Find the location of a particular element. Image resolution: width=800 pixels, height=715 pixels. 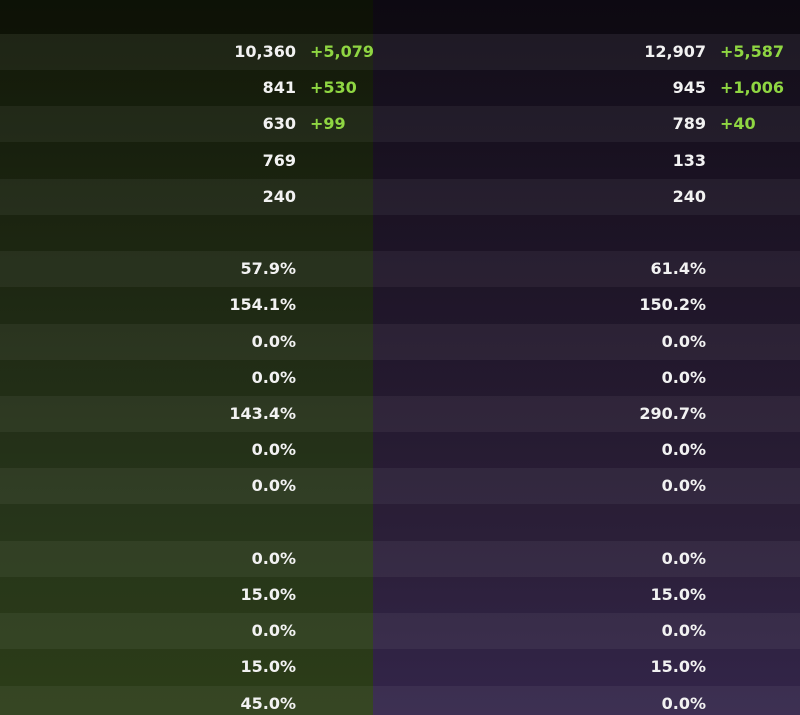

stat-value: 133 is located at coordinates (689, 160).